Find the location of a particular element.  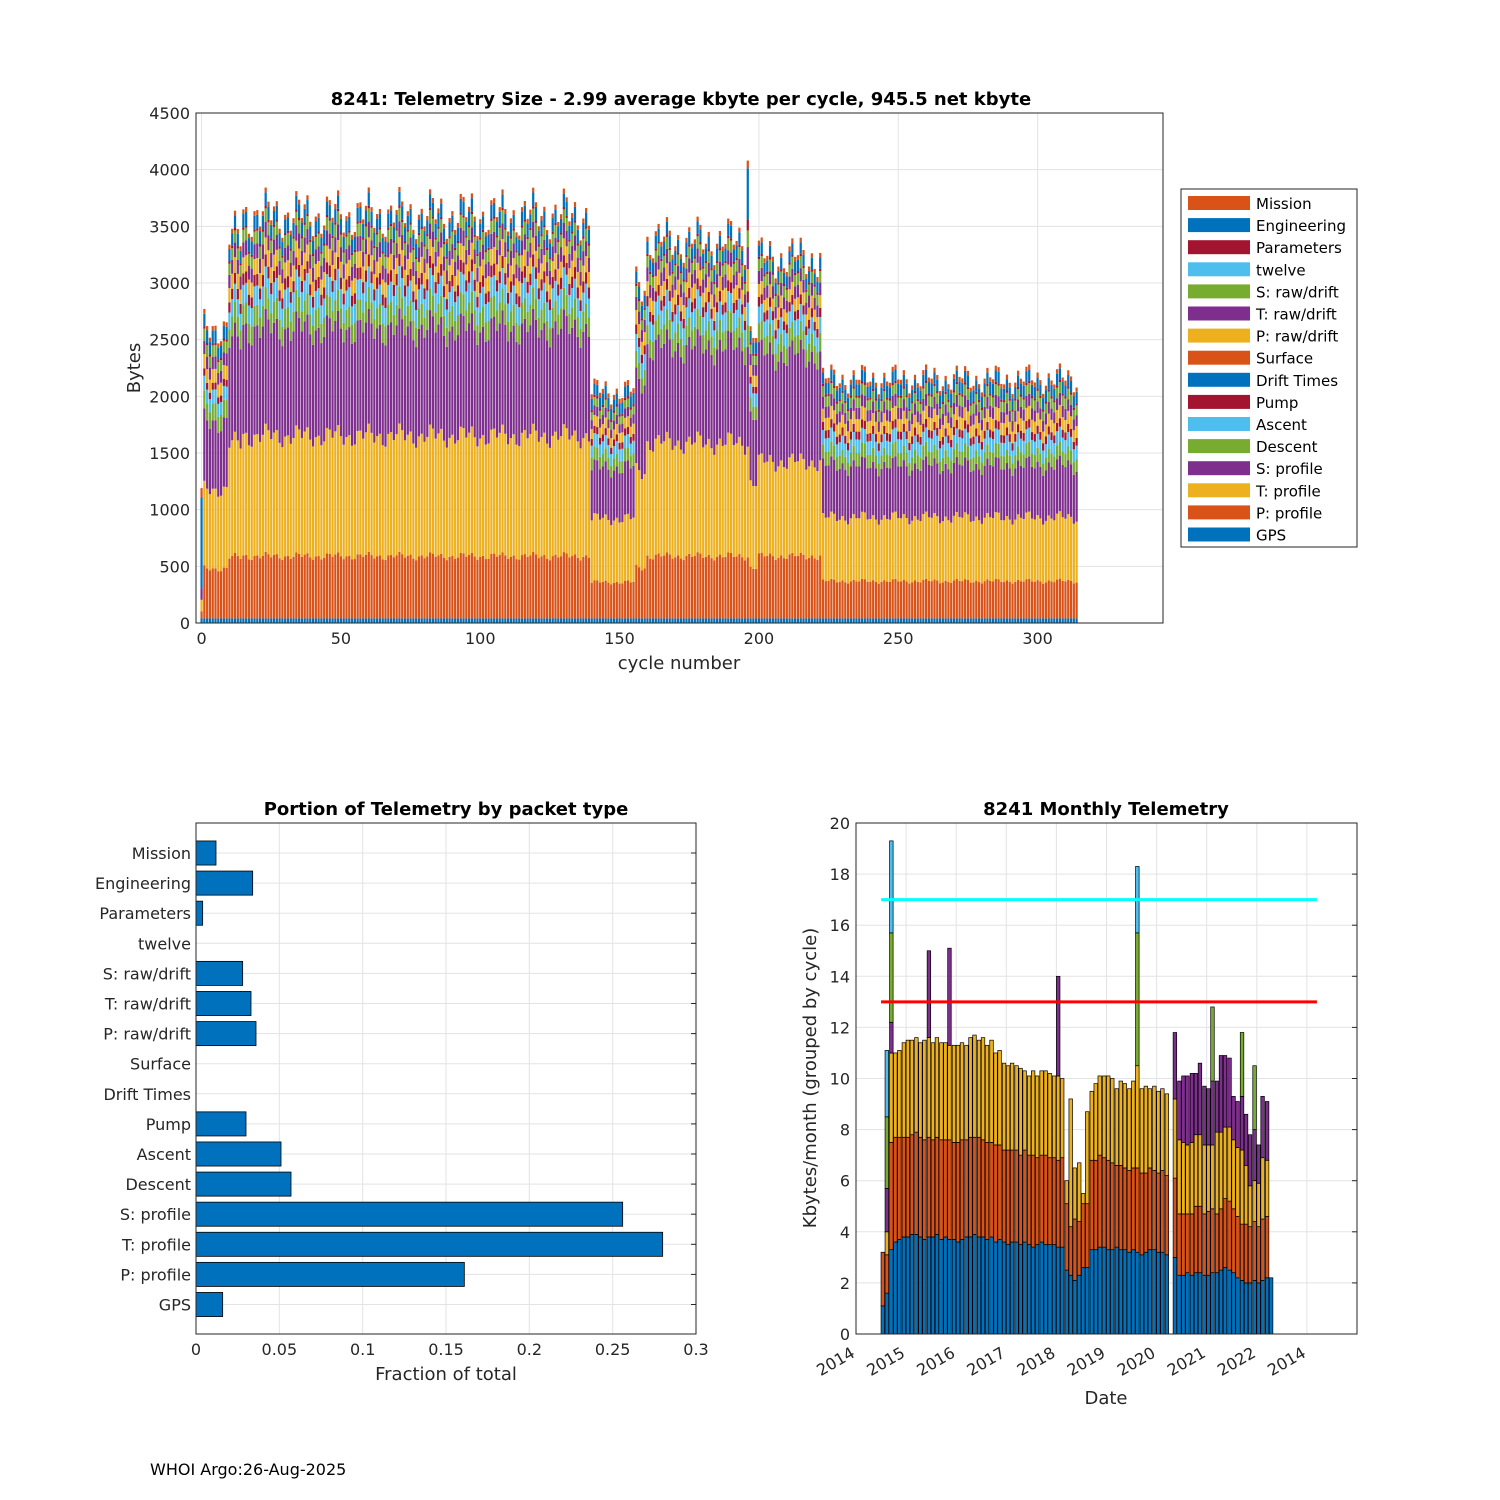

bar is located at coordinates (206, 853).